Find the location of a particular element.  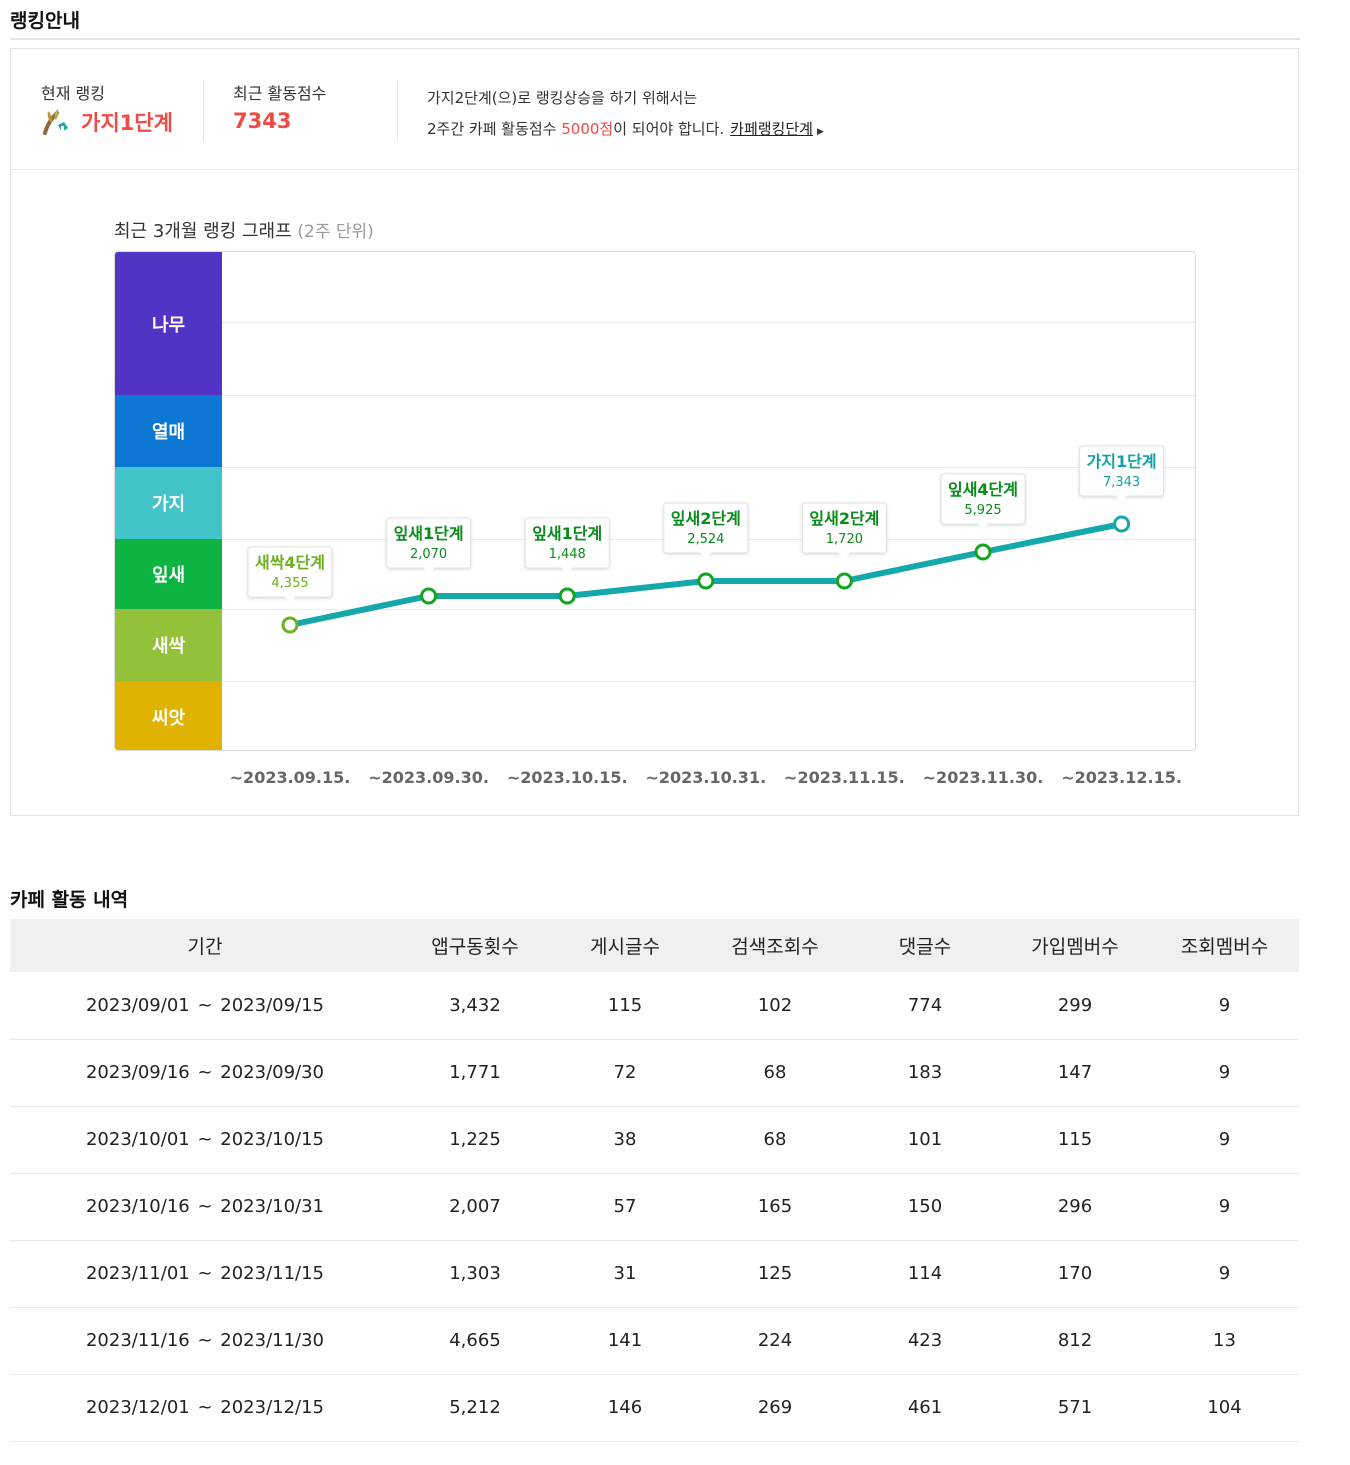

graph-title: 최근 3개월 랭킹 그래프 (2주 단위) is located at coordinates (244, 230).